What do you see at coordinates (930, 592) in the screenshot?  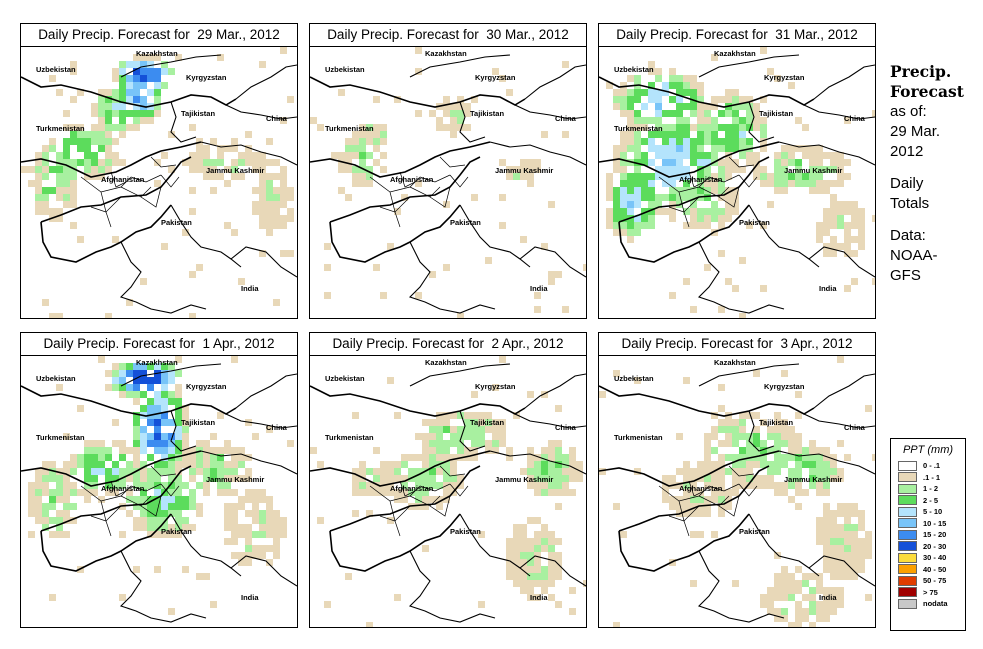 I see `legend-label: > 75` at bounding box center [930, 592].